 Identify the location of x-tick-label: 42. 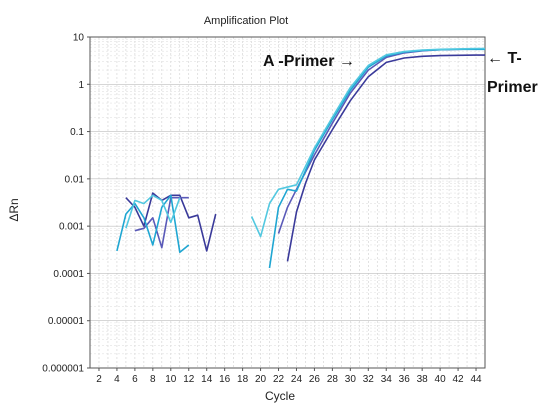
(459, 379).